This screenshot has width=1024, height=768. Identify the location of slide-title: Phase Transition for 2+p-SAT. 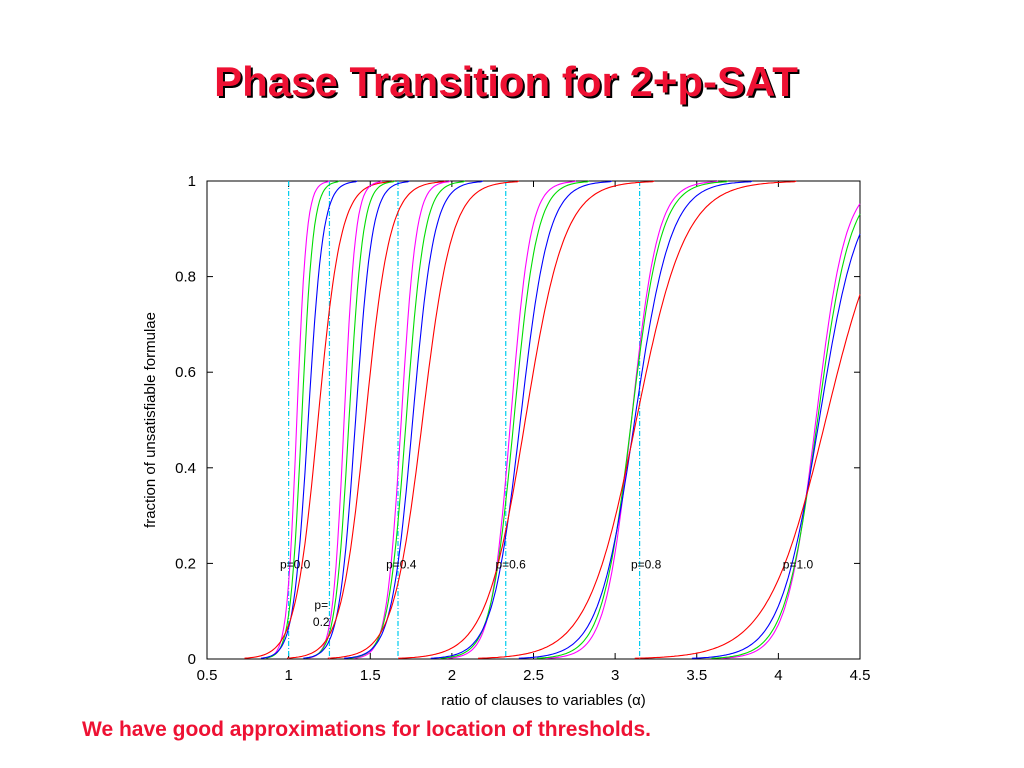
(506, 81).